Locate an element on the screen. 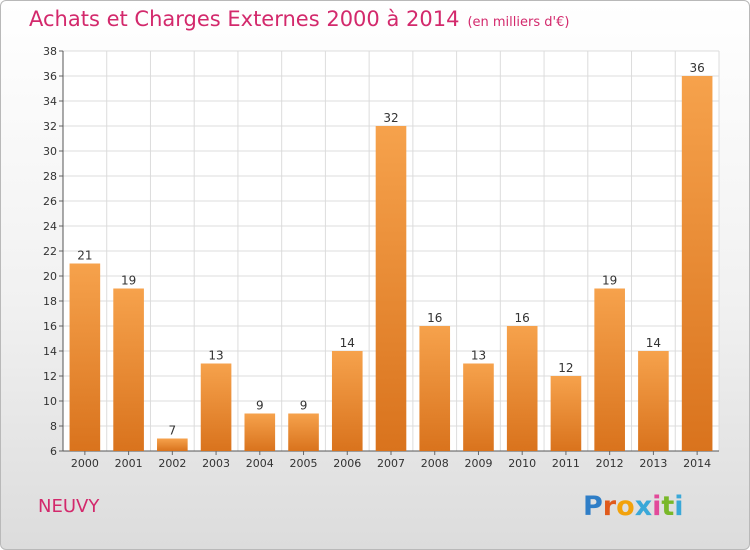 The image size is (750, 550). bar-value-label: 21 is located at coordinates (84, 256).